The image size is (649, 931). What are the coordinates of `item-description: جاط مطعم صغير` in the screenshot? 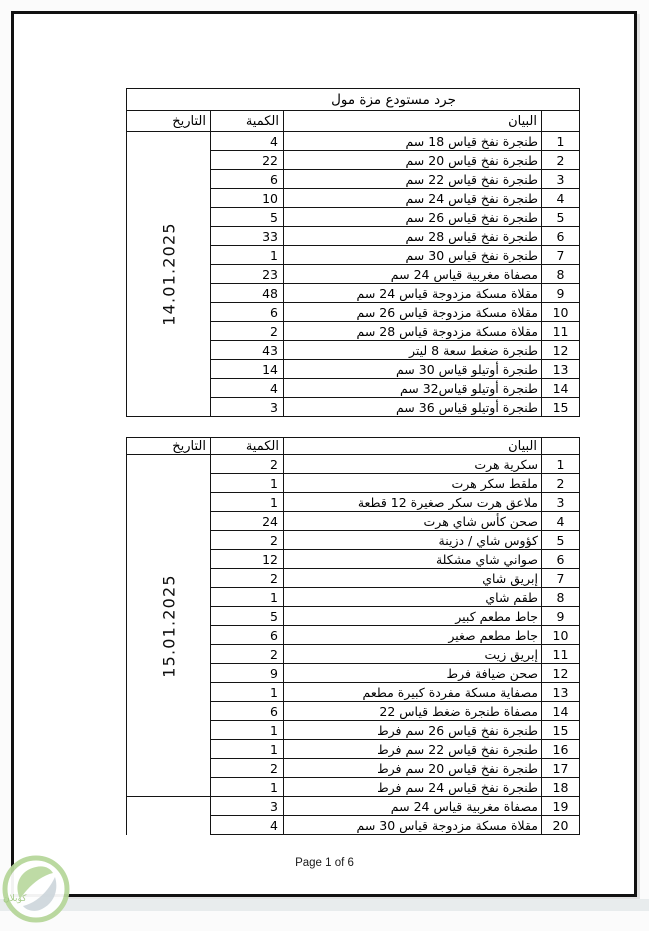 It's located at (412, 635).